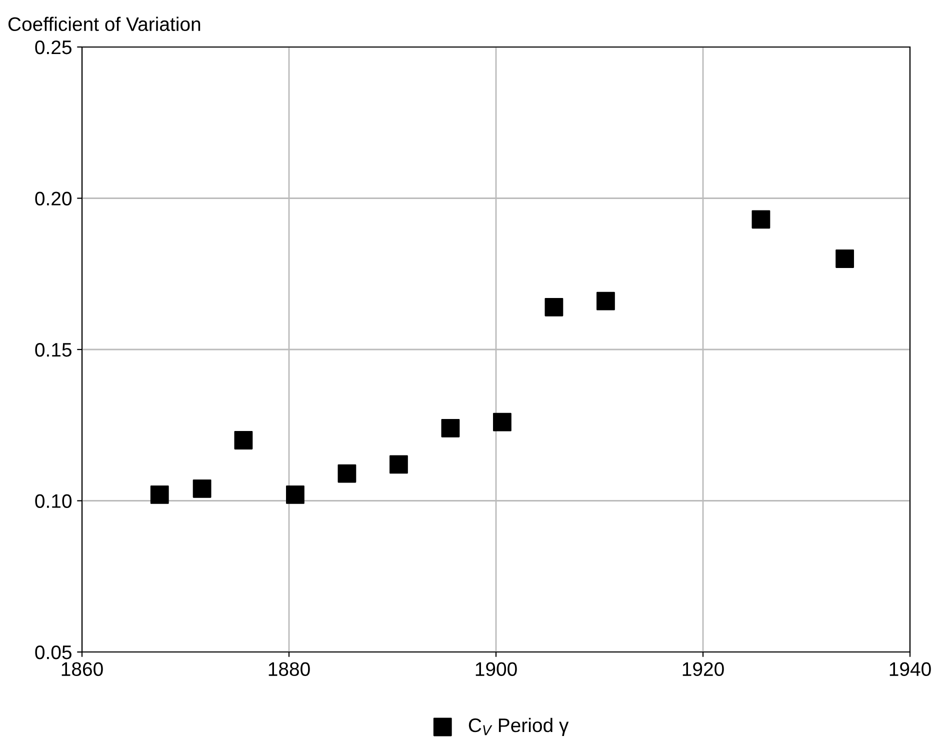 Image resolution: width=935 pixels, height=745 pixels. Describe the element at coordinates (910, 669) in the screenshot. I see `x-tick-label: 1940` at that location.